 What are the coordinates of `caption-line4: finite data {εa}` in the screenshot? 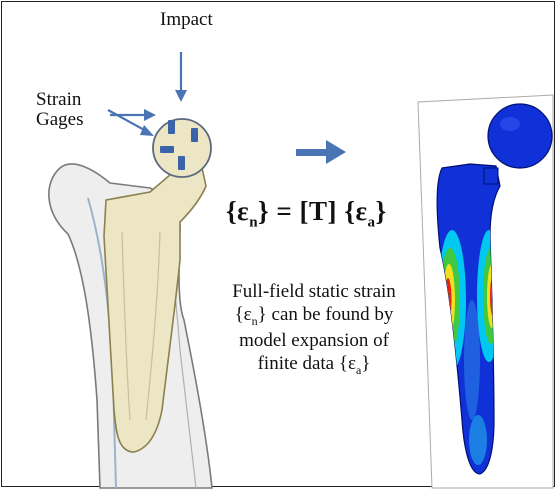 It's located at (314, 365).